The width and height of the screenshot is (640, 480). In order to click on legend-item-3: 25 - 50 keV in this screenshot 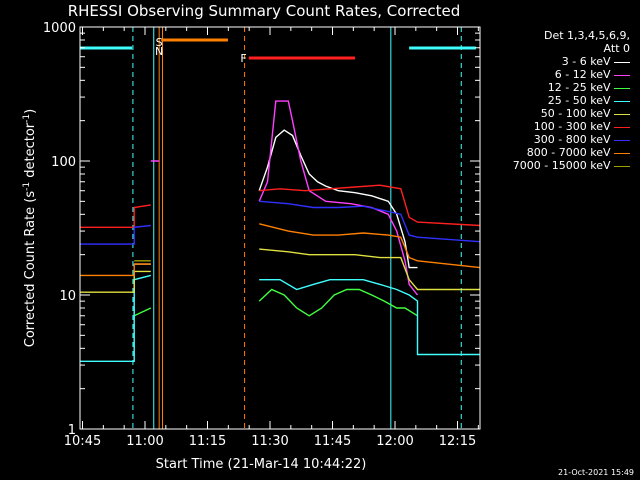, I will do `click(589, 100)`.